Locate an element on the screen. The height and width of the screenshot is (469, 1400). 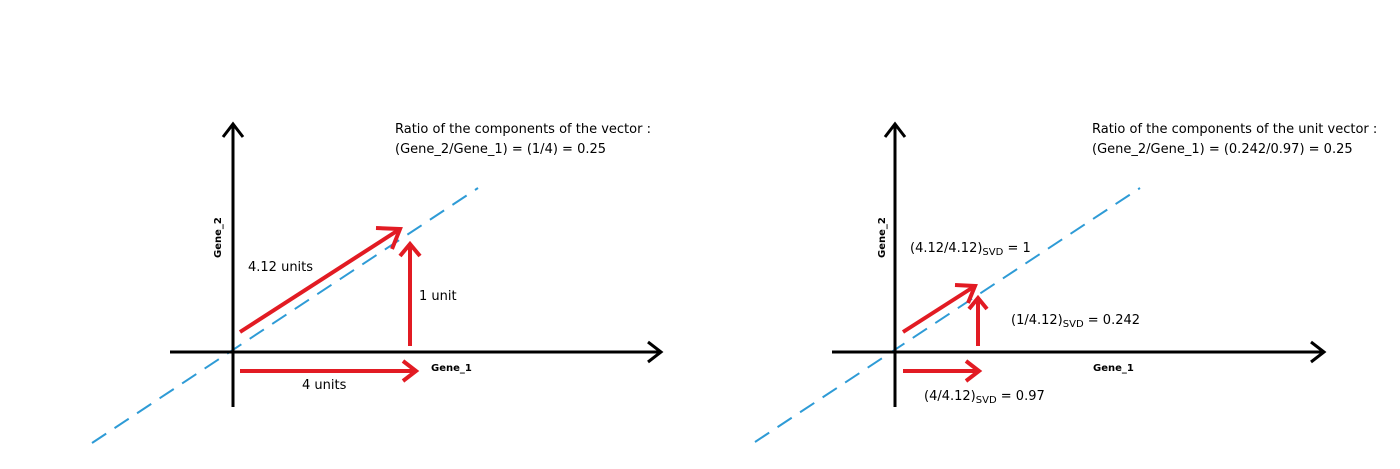
left-vector-label: 4.12 units is located at coordinates (280, 267).